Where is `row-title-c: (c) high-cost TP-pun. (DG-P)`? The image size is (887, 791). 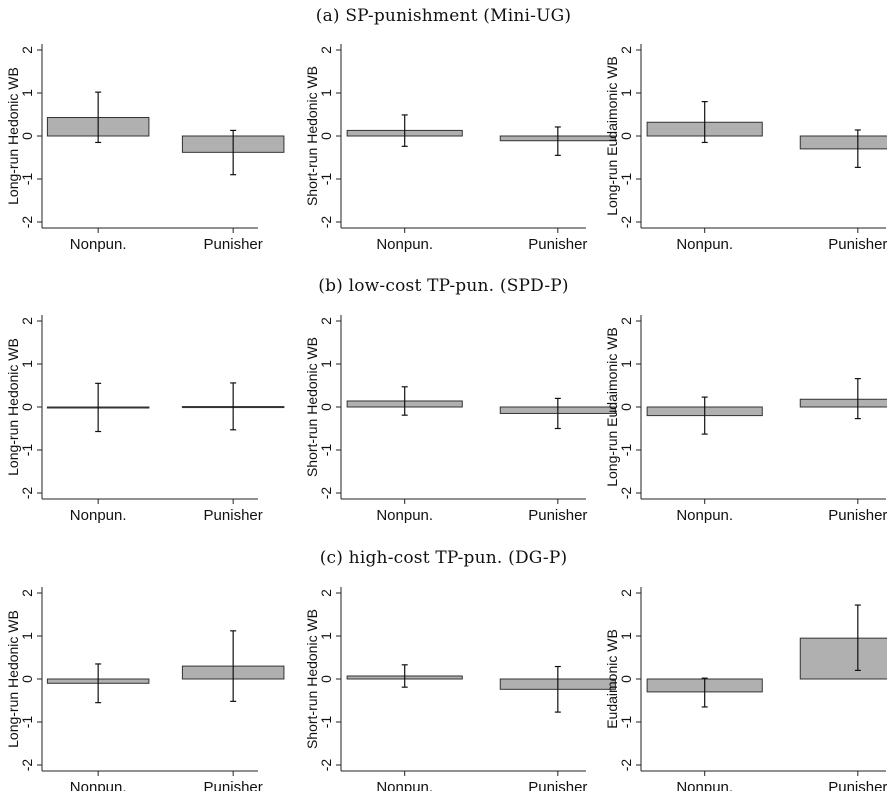 row-title-c: (c) high-cost TP-pun. (DG-P) is located at coordinates (443, 558).